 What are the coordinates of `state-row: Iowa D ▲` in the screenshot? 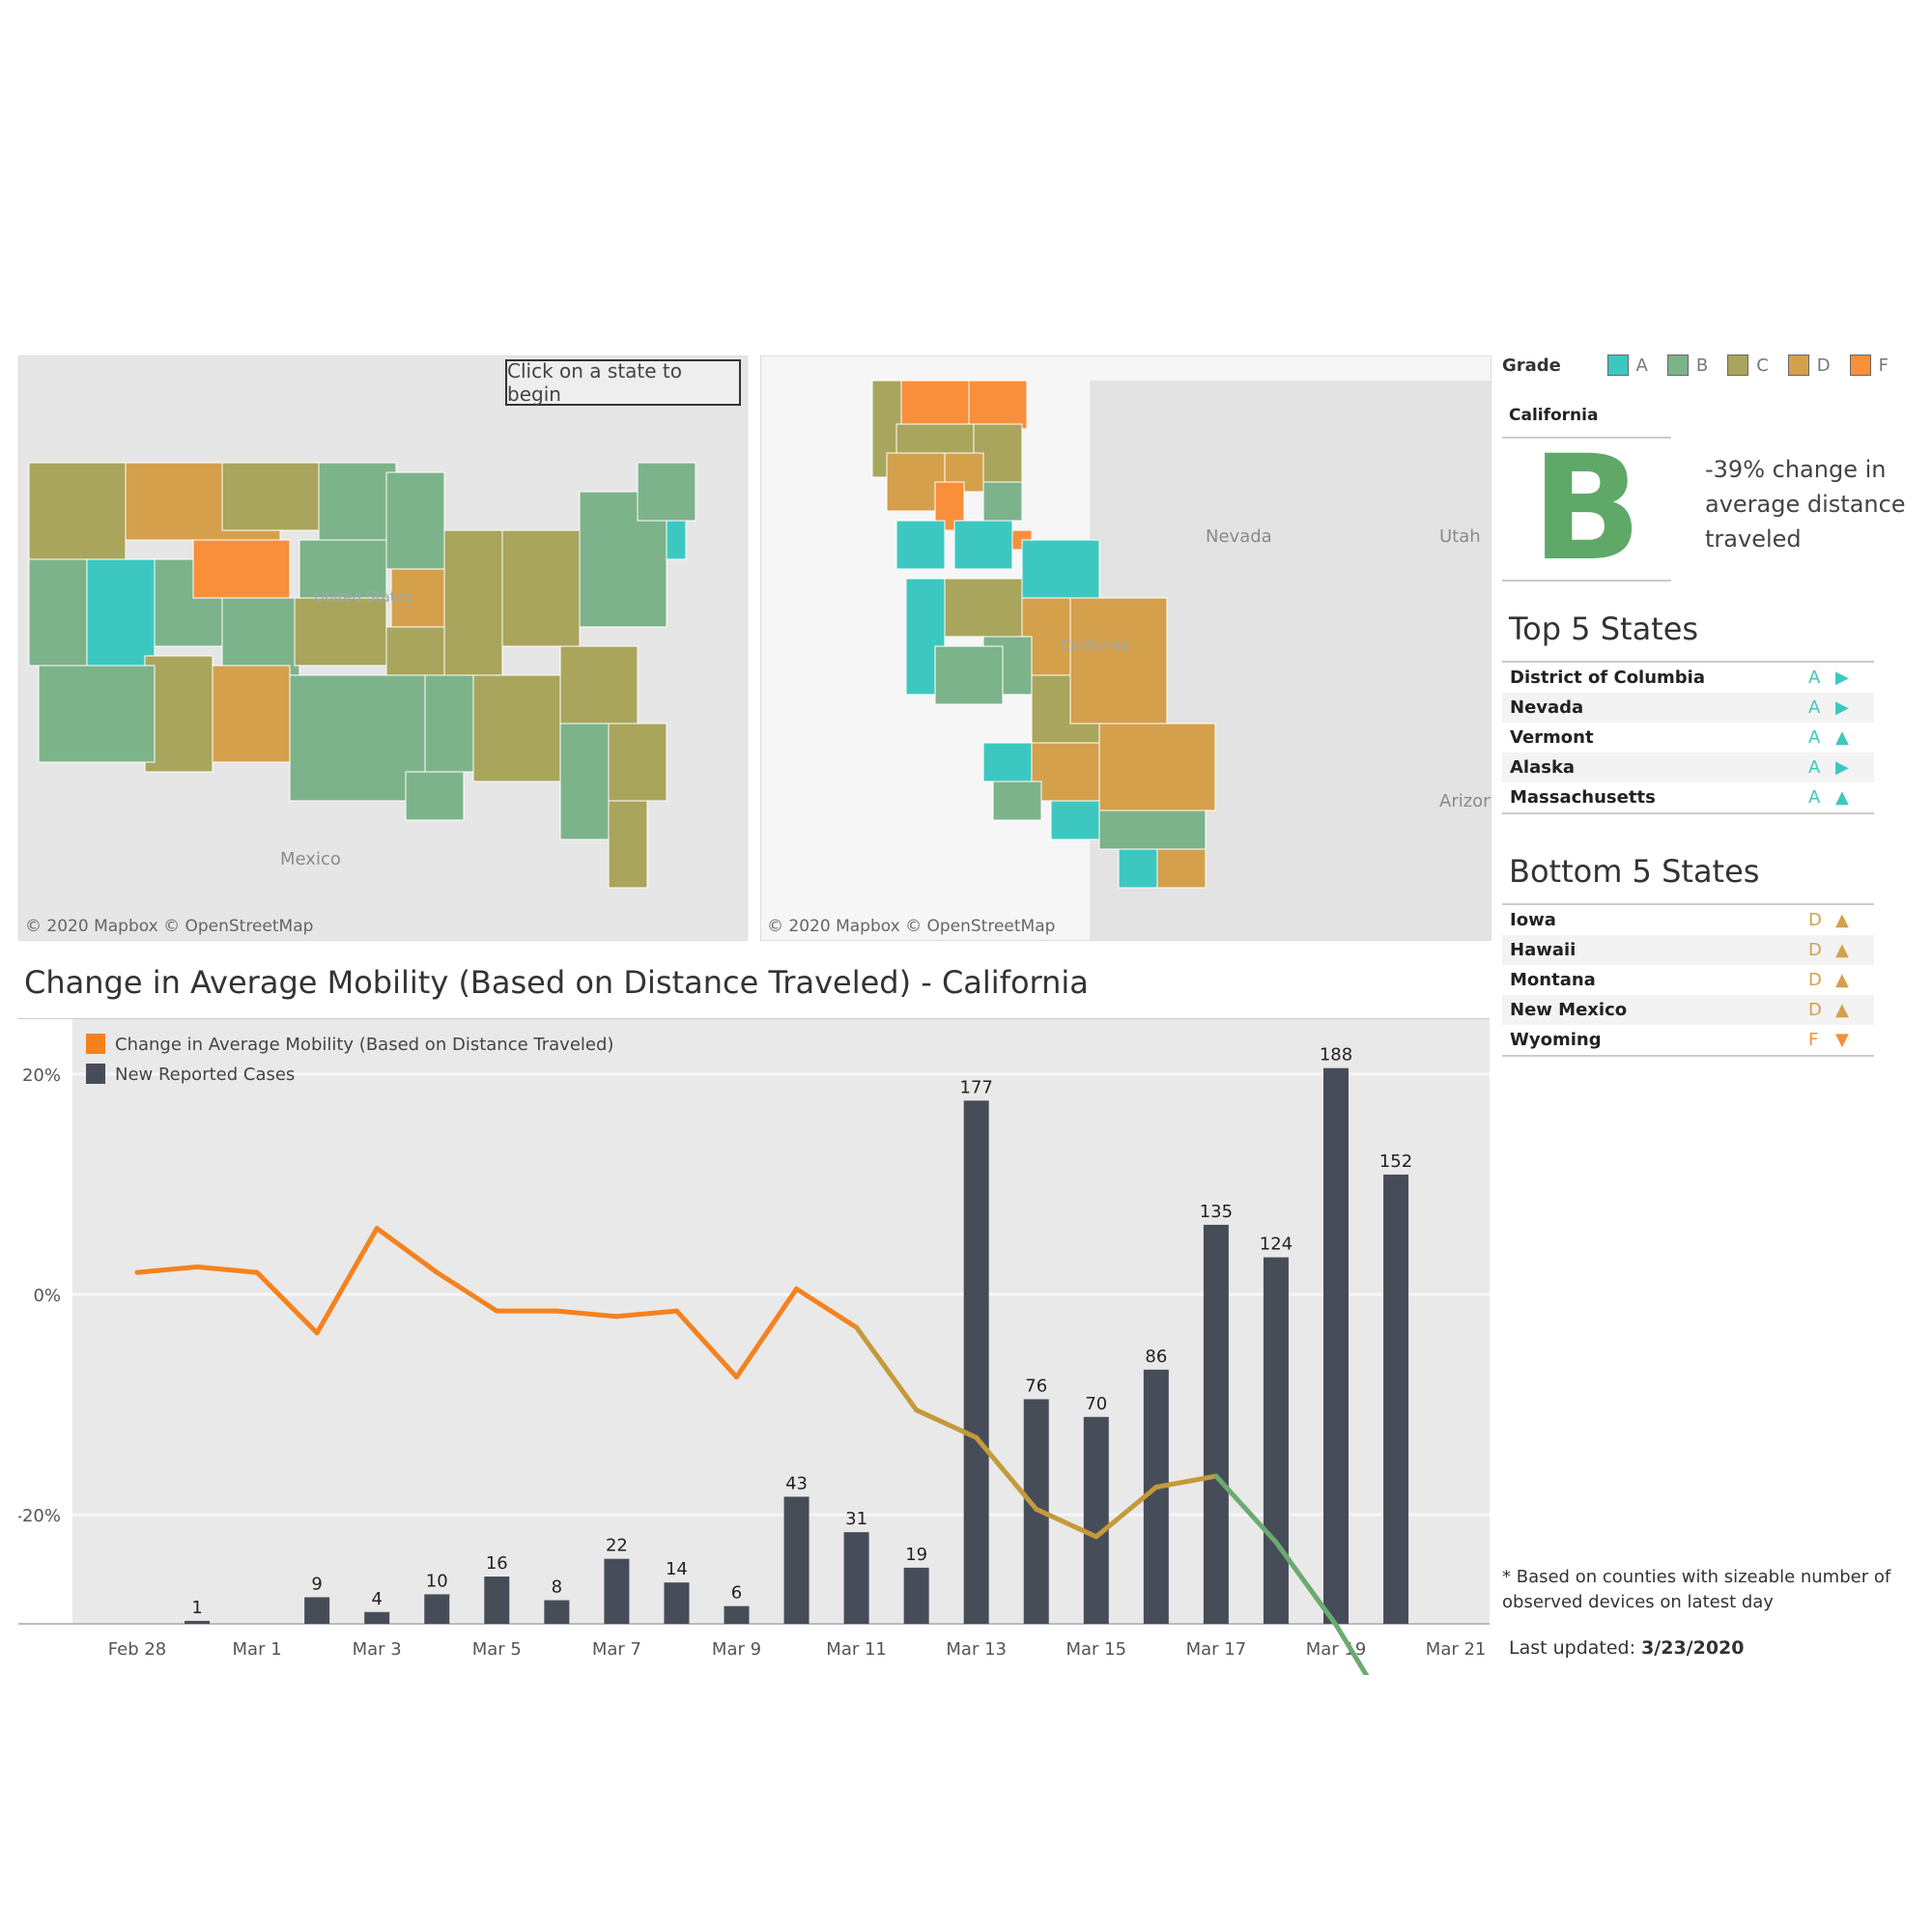 It's located at (1688, 920).